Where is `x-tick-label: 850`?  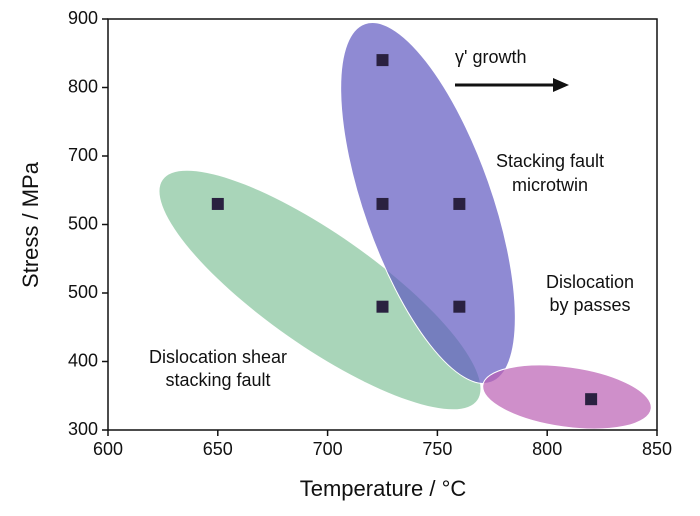
x-tick-label: 850 is located at coordinates (657, 449).